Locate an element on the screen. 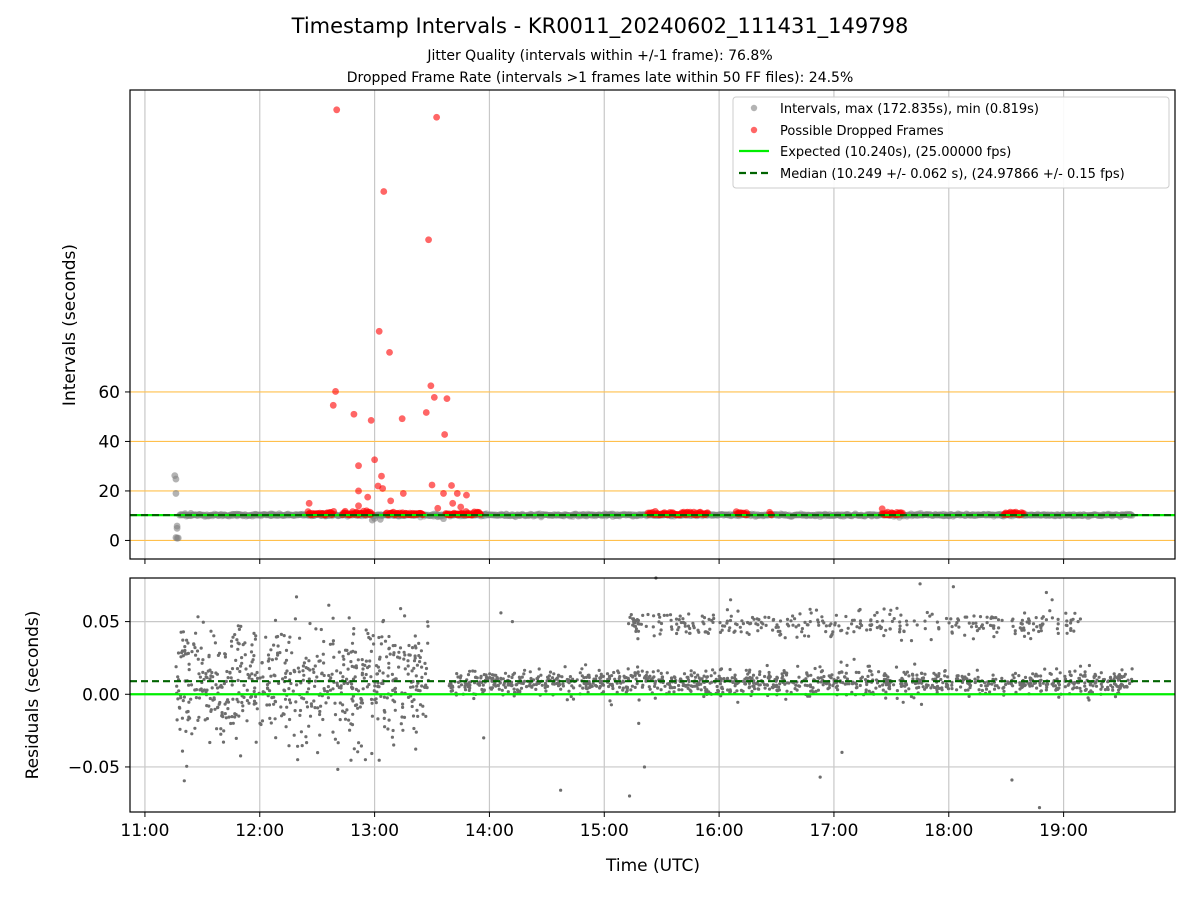  legend-label-dropped: Possible Dropped Frames is located at coordinates (862, 131).